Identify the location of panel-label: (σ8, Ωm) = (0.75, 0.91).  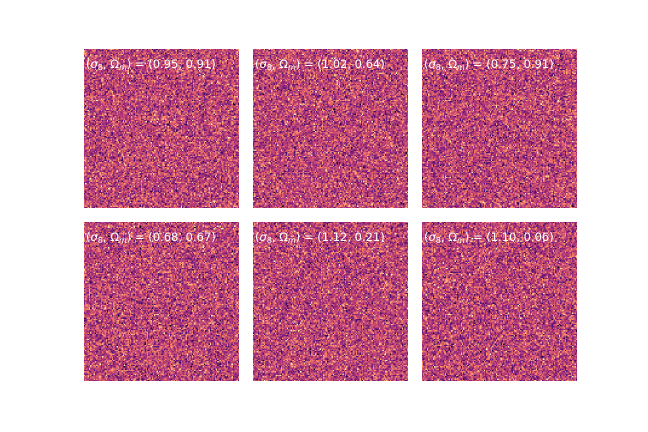
(489, 66).